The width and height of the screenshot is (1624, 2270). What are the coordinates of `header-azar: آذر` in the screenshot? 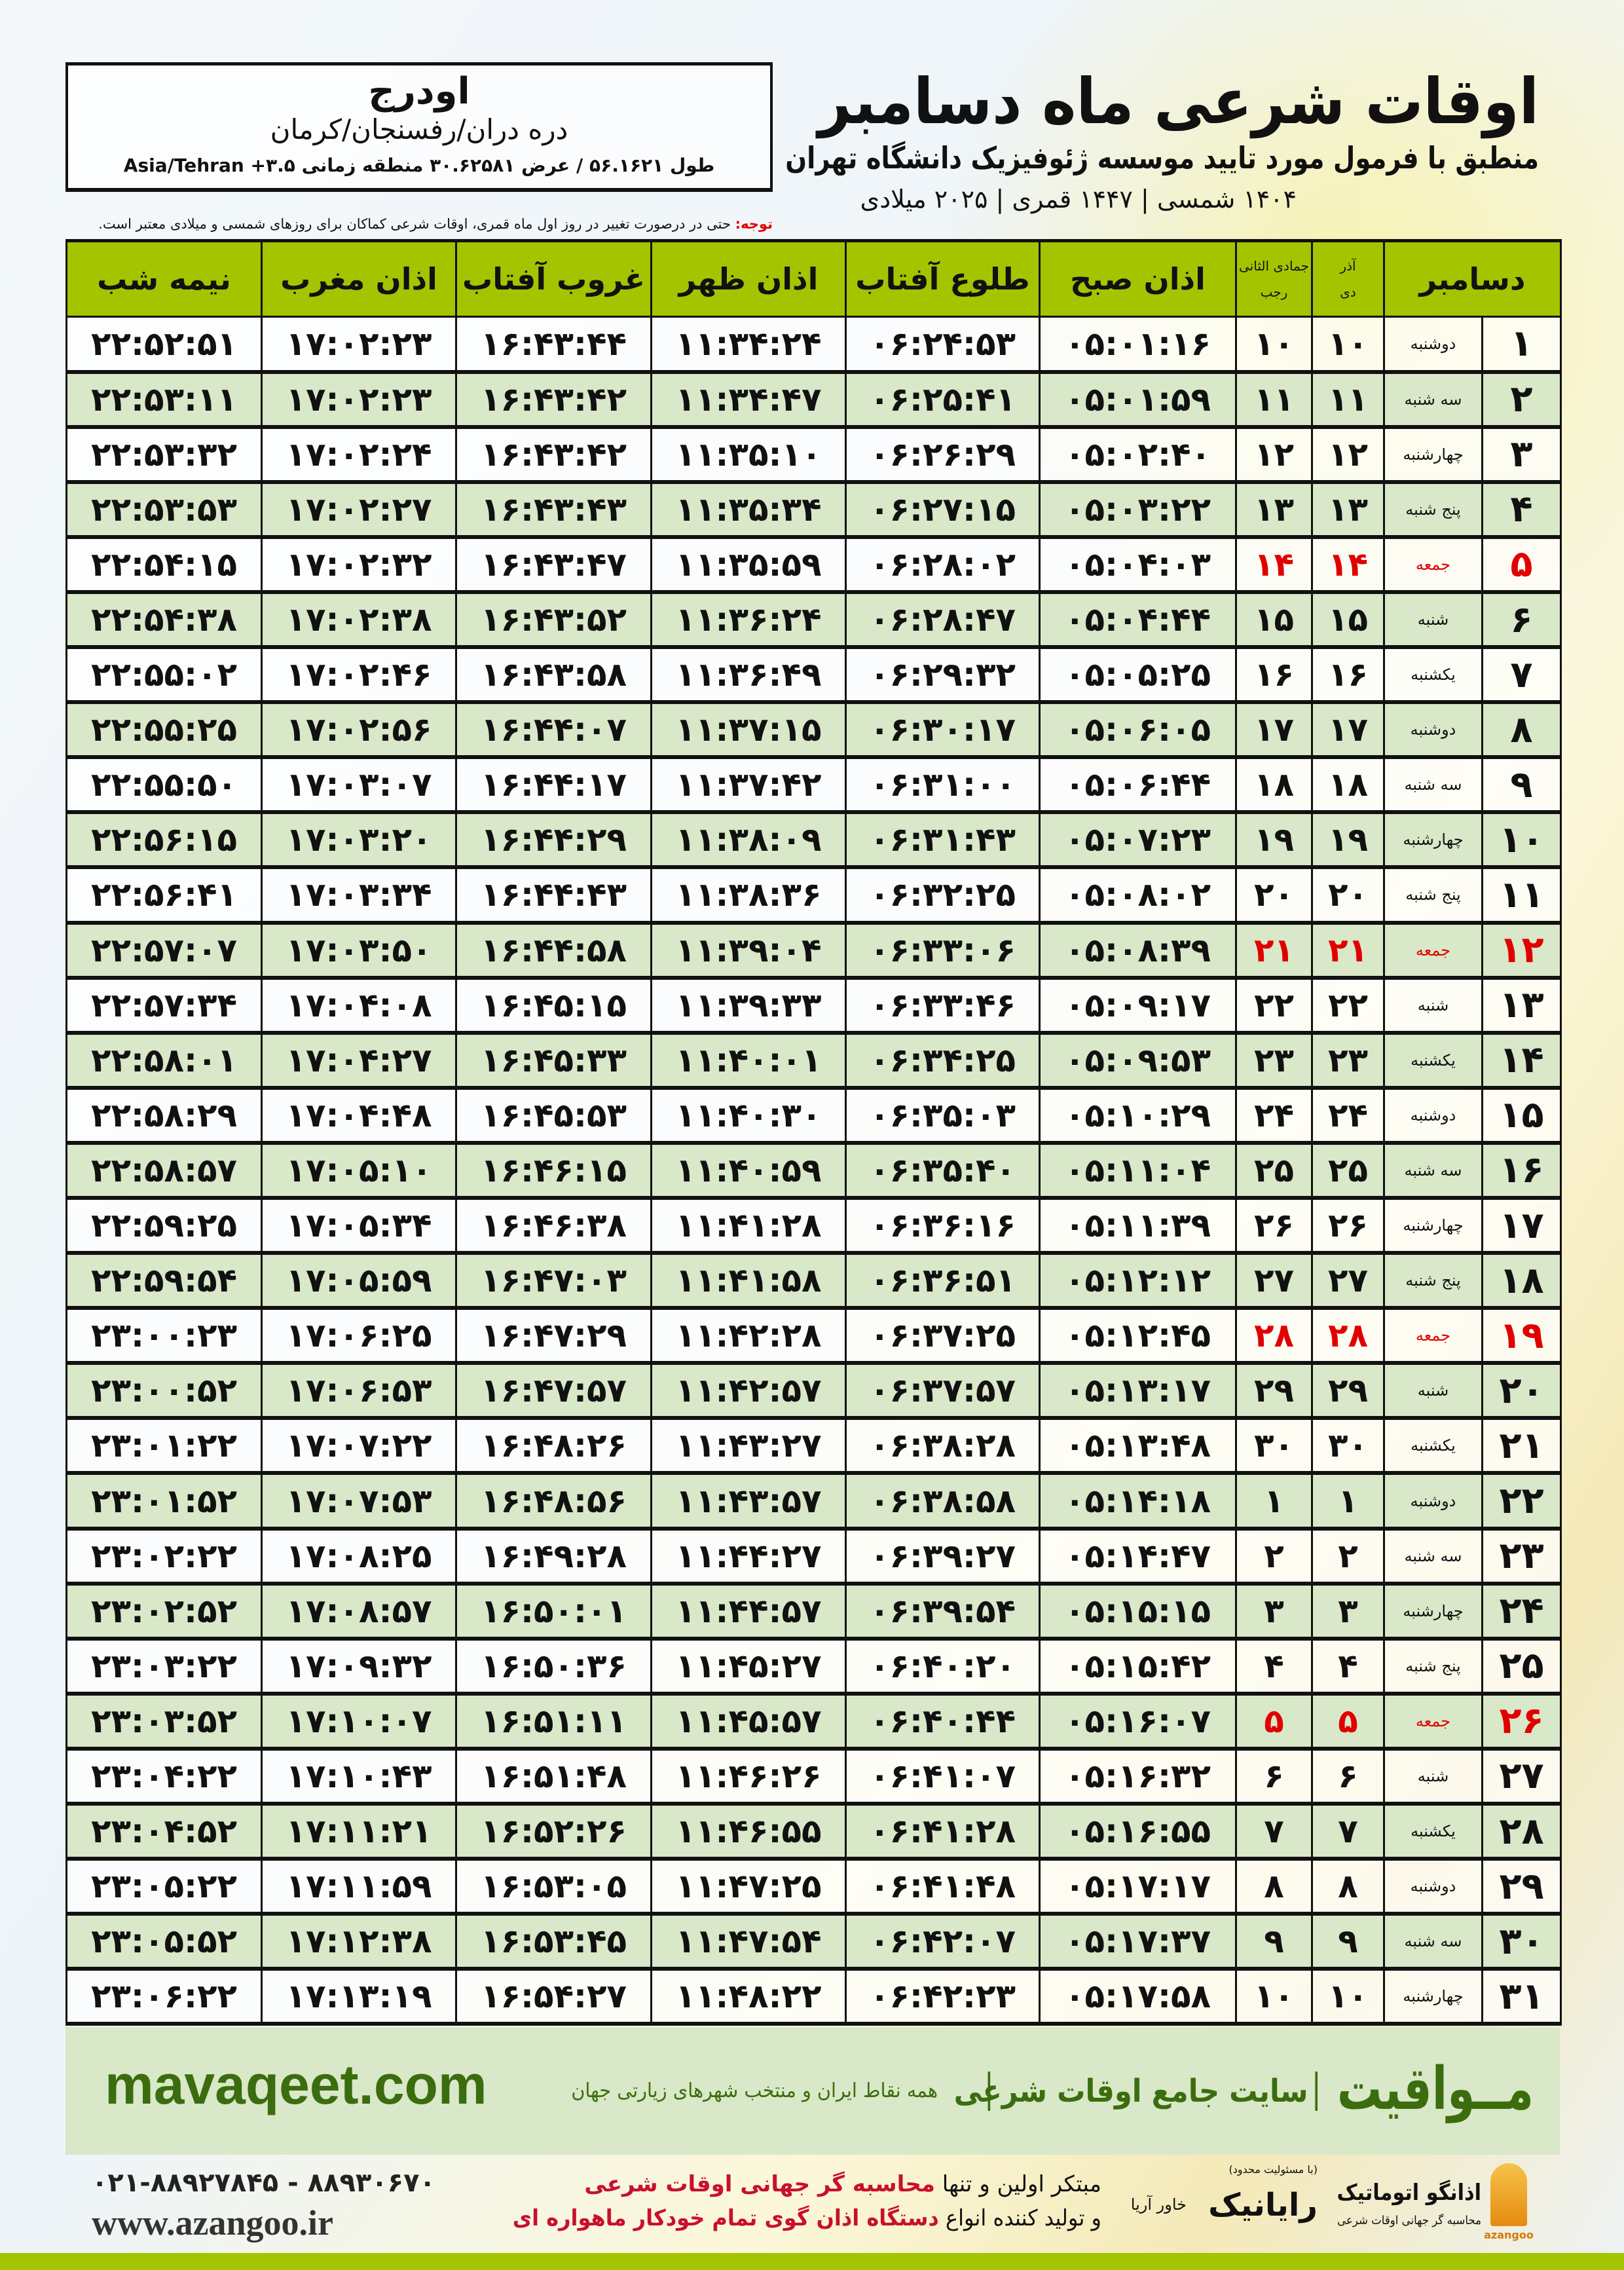 It's located at (1348, 266).